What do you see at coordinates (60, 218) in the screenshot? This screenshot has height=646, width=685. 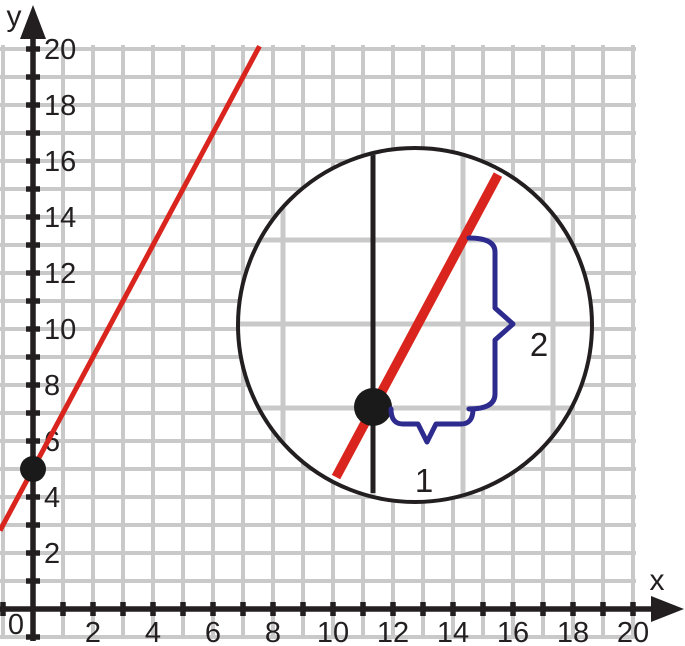 I see `y-tick-label: 14` at bounding box center [60, 218].